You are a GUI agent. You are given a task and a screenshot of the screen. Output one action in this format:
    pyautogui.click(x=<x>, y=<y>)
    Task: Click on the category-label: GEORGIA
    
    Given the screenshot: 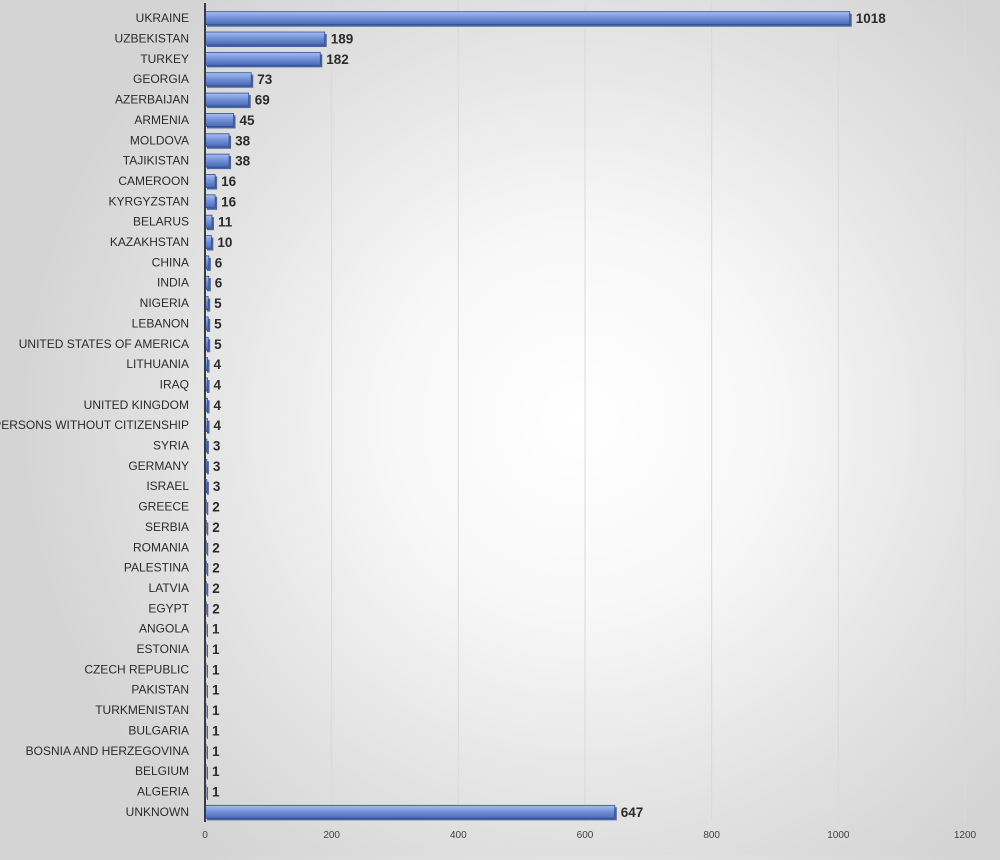 What is the action you would take?
    pyautogui.click(x=161, y=79)
    